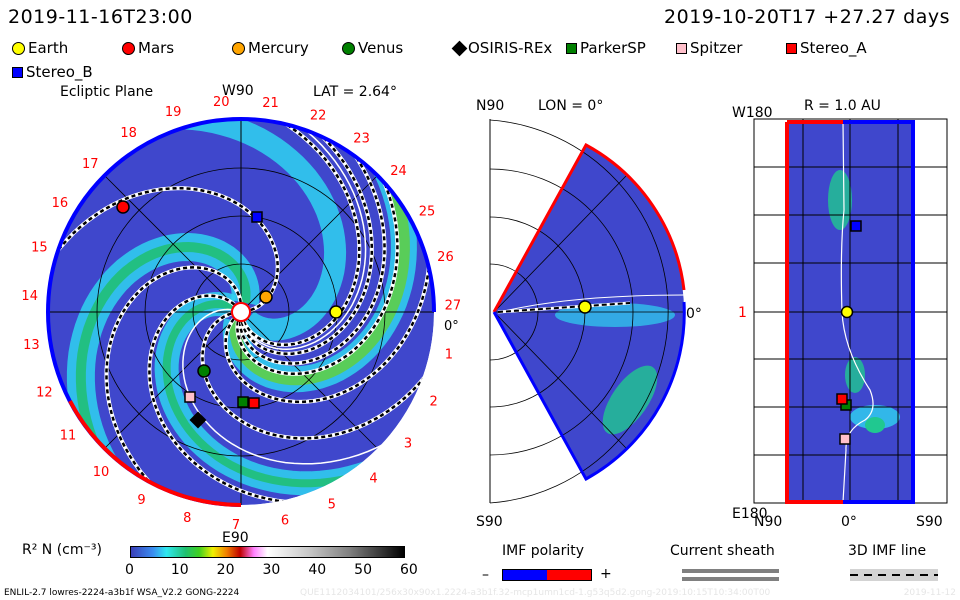 The height and width of the screenshot is (600, 960). Describe the element at coordinates (730, 579) in the screenshot. I see `current-sheath-swatch-bottom` at that location.